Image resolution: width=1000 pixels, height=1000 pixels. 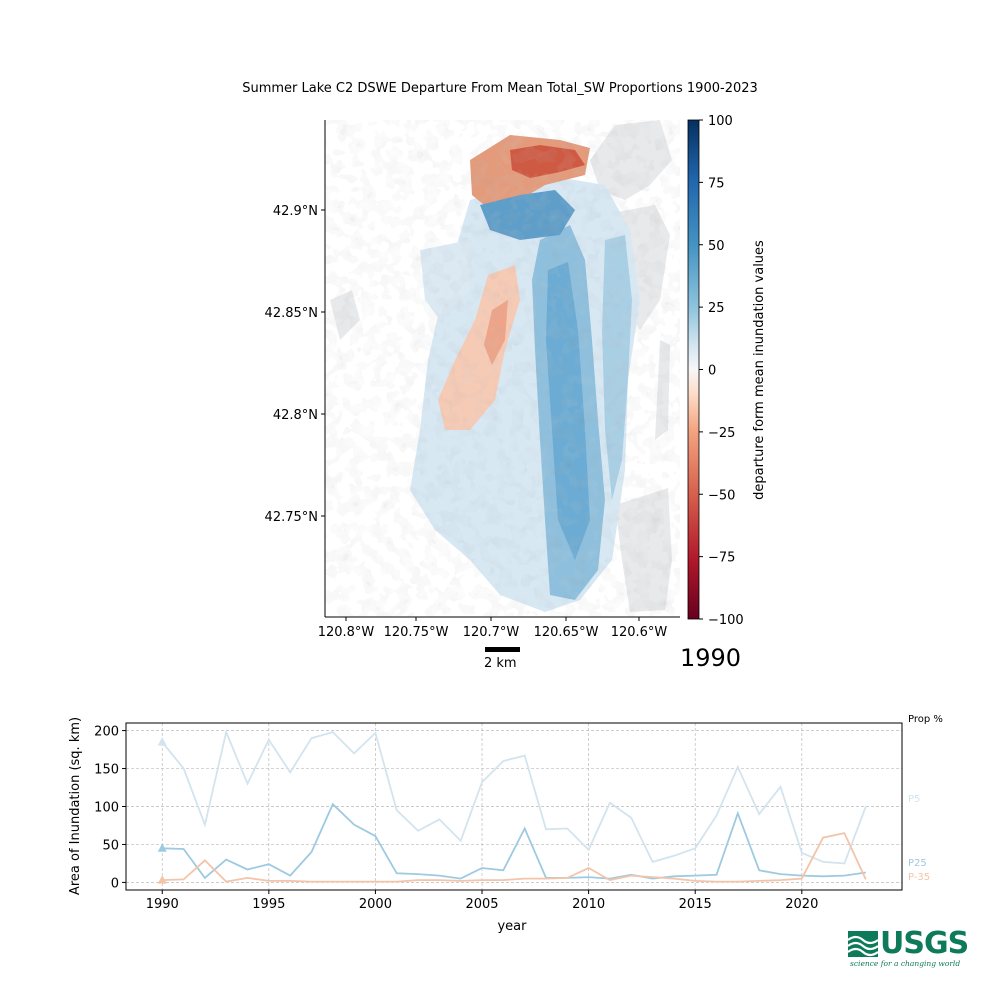 What do you see at coordinates (162, 847) in the screenshot?
I see `current-year-marker-p25` at bounding box center [162, 847].